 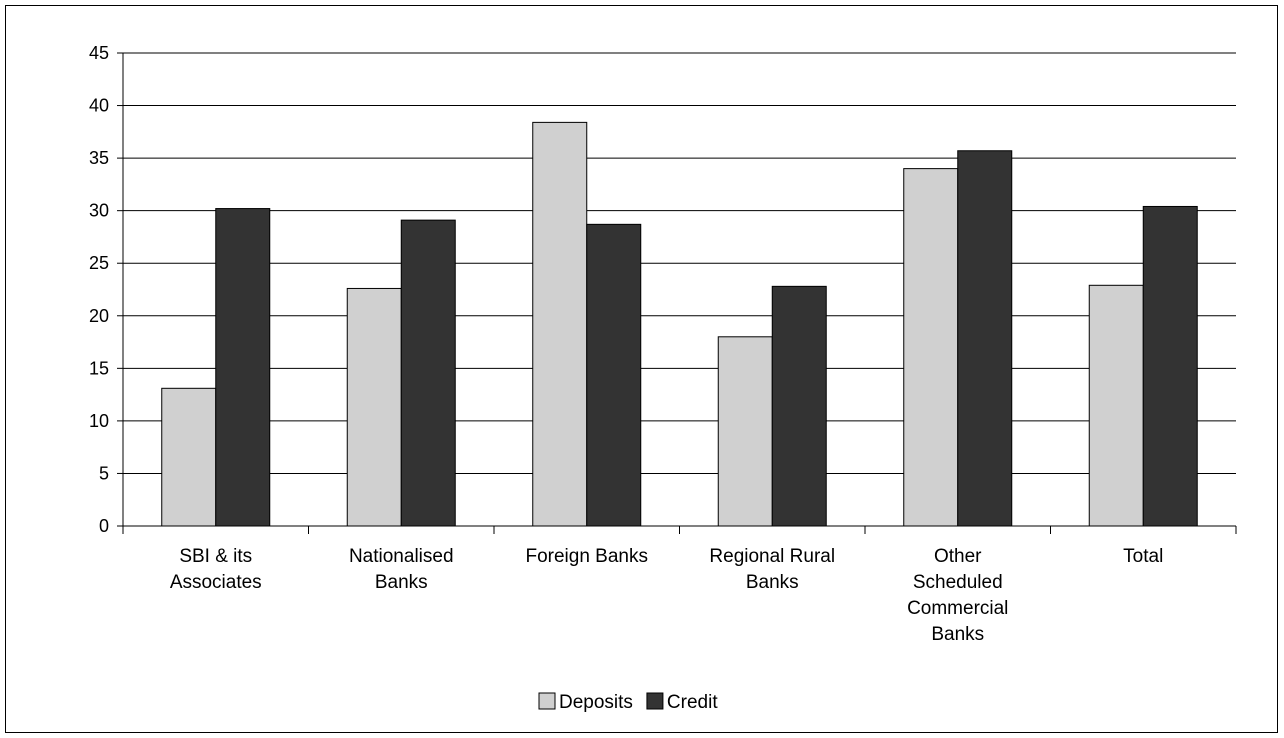 I want to click on x-tick-label-line: Other, so click(x=958, y=556).